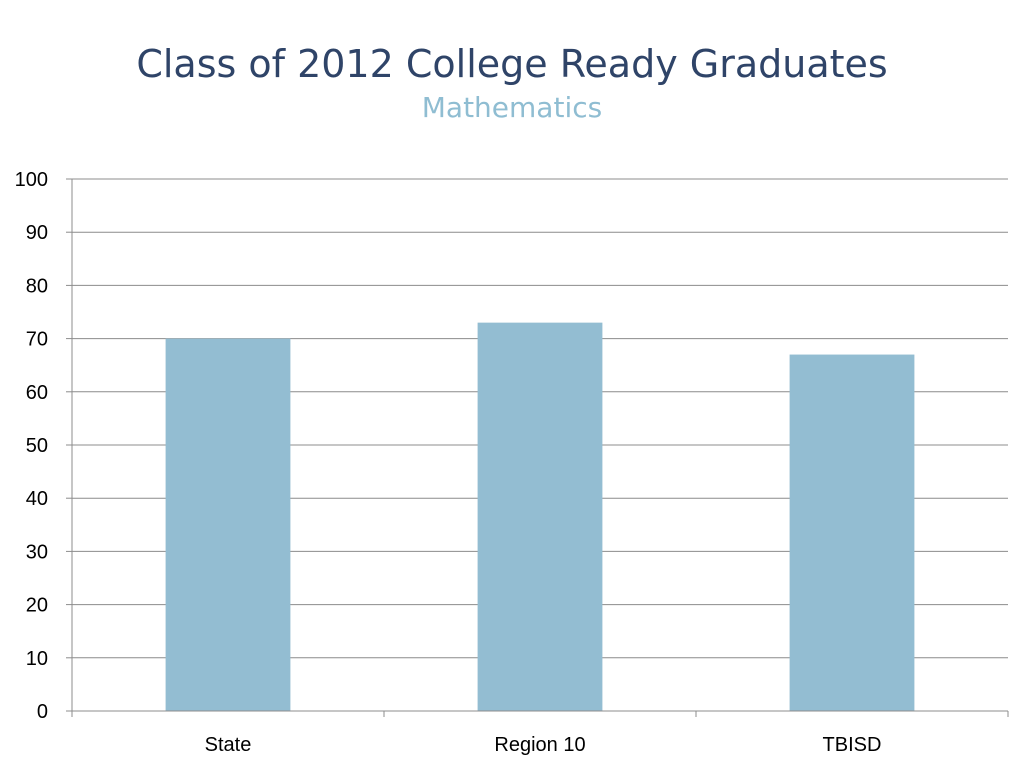  What do you see at coordinates (31, 180) in the screenshot?
I see `y-tick-label: 100` at bounding box center [31, 180].